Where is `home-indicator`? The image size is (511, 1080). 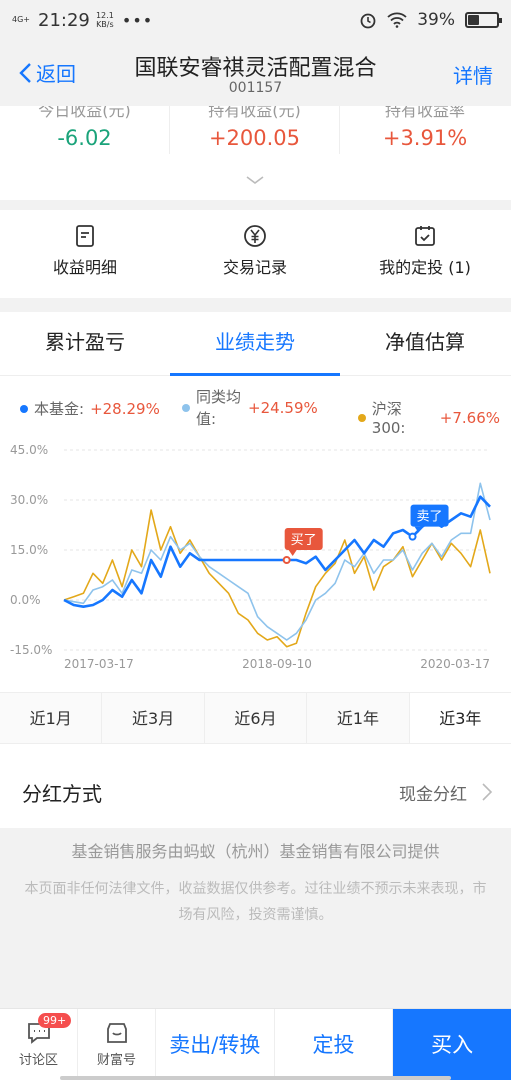 home-indicator is located at coordinates (255, 1078).